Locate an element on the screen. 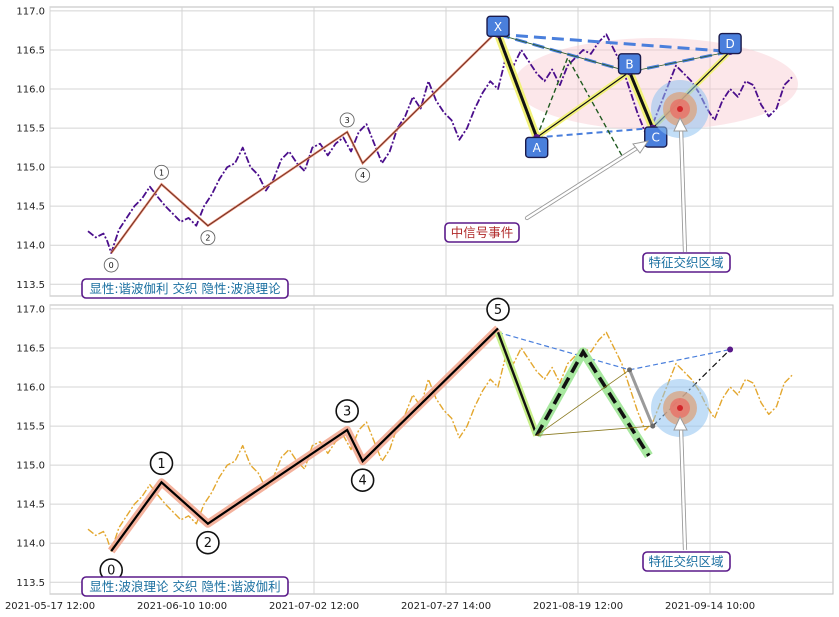 This screenshot has width=839, height=617. feature-arrow-bottom is located at coordinates (680, 483).